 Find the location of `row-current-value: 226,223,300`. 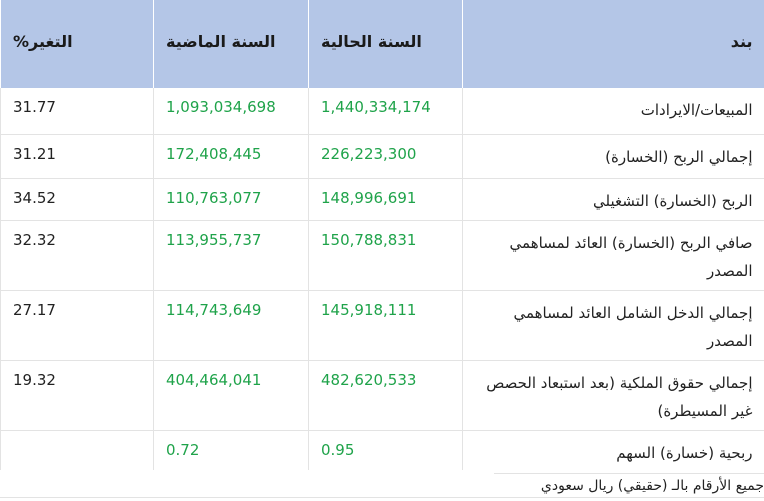

row-current-value: 226,223,300 is located at coordinates (385, 156).